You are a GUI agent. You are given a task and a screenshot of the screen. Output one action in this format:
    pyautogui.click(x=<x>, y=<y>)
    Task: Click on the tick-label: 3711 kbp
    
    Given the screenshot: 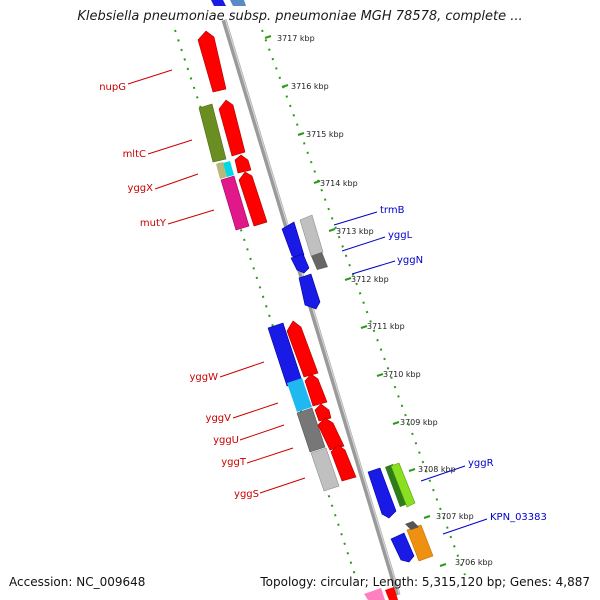 What is the action you would take?
    pyautogui.click(x=386, y=326)
    